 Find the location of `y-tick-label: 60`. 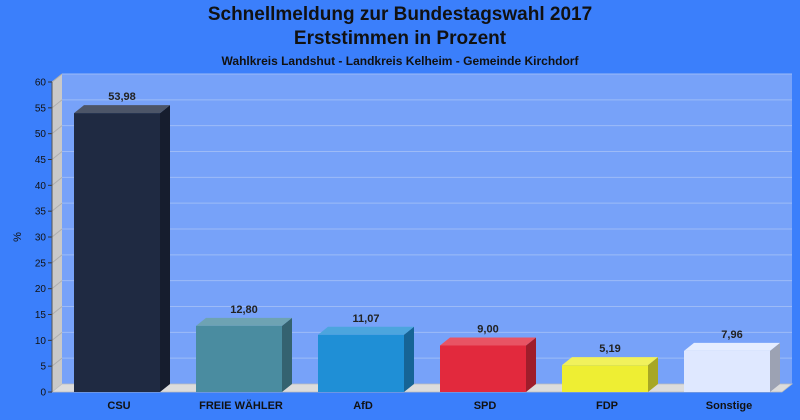

y-tick-label: 60 is located at coordinates (41, 83).